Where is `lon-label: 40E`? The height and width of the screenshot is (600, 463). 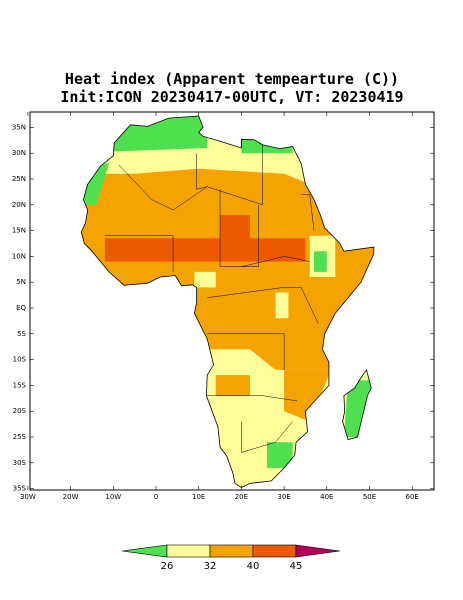 lon-label: 40E is located at coordinates (326, 497).